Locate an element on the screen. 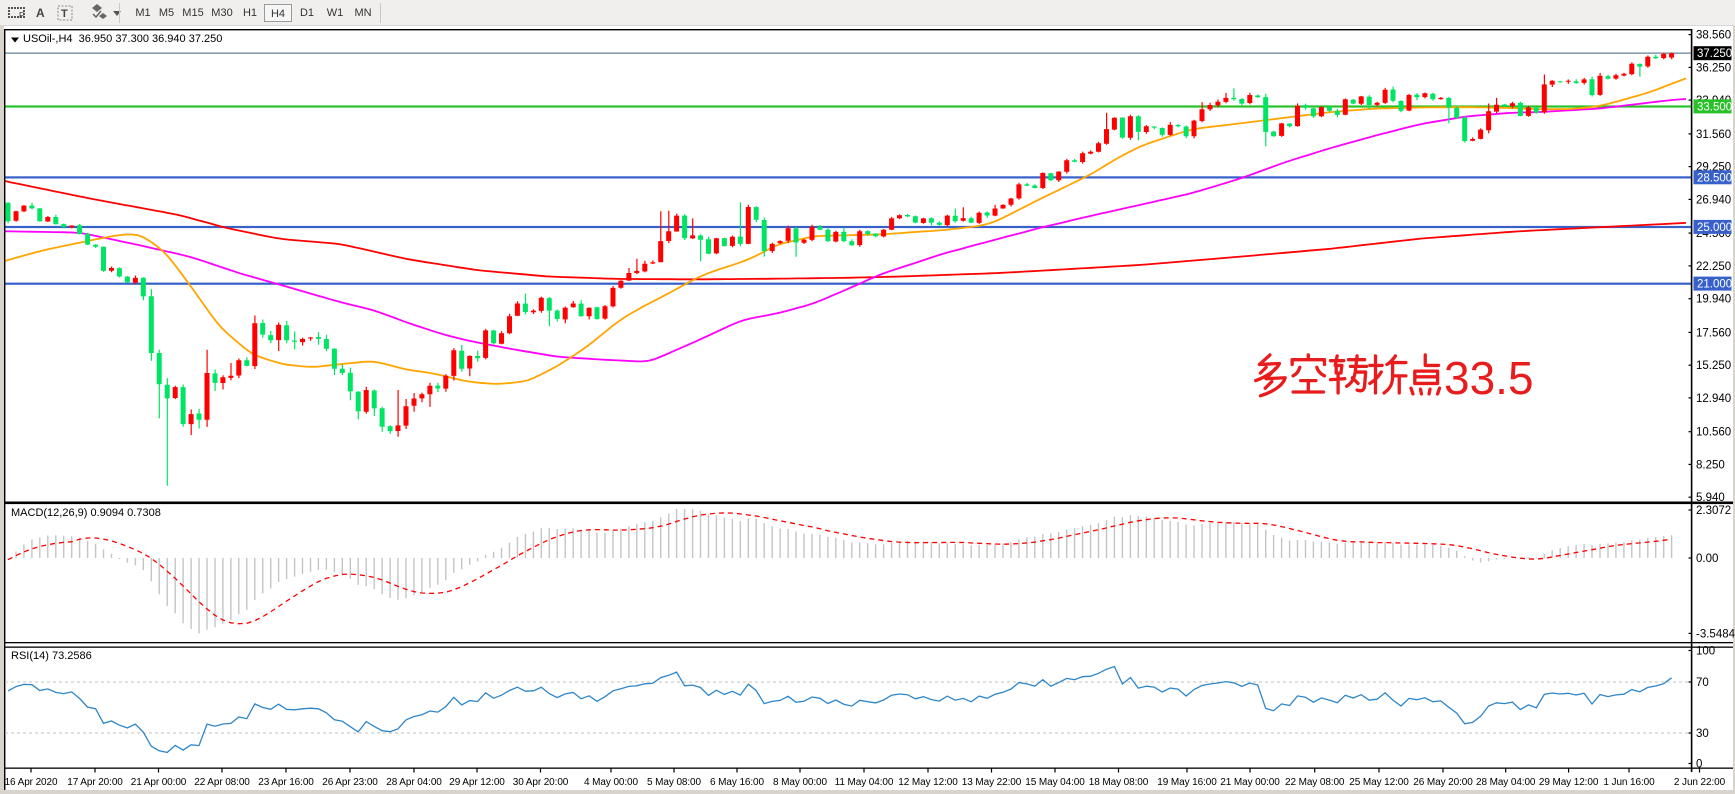 This screenshot has width=1735, height=794. svg-text: 15.250 is located at coordinates (1713, 366).